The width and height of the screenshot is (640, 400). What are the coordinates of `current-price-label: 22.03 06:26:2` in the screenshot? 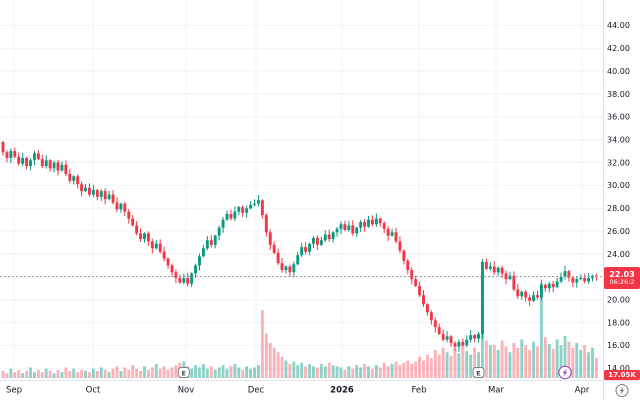 It's located at (622, 278).